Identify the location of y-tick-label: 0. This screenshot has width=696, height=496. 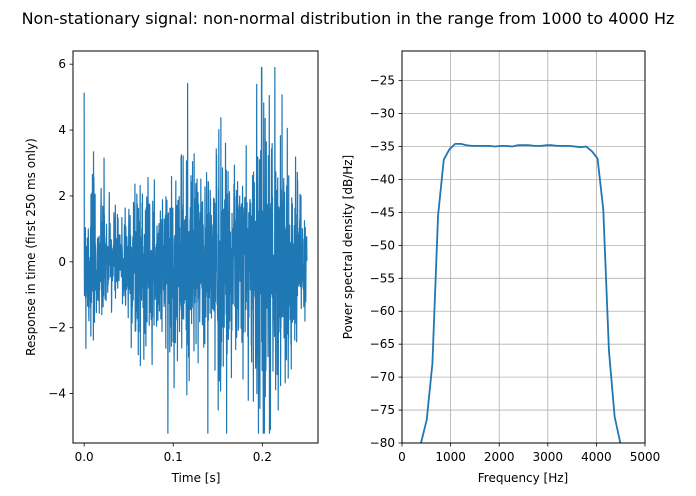
(62, 262).